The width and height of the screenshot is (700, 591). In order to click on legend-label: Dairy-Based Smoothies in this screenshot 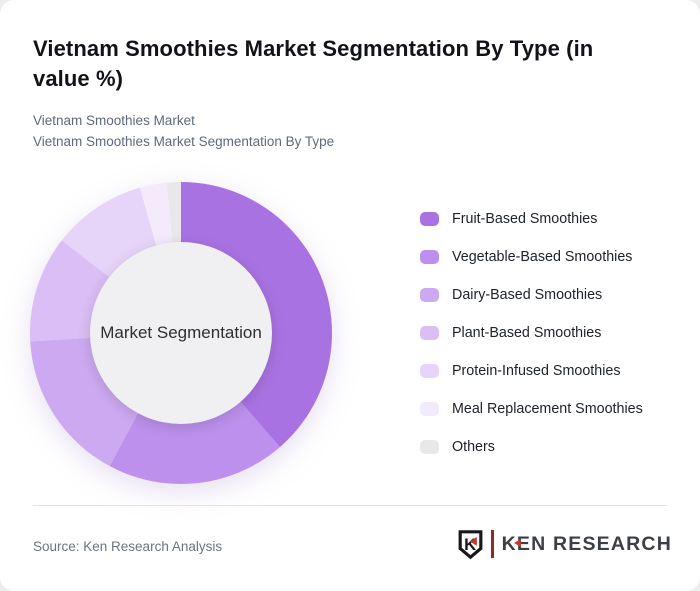, I will do `click(527, 294)`.